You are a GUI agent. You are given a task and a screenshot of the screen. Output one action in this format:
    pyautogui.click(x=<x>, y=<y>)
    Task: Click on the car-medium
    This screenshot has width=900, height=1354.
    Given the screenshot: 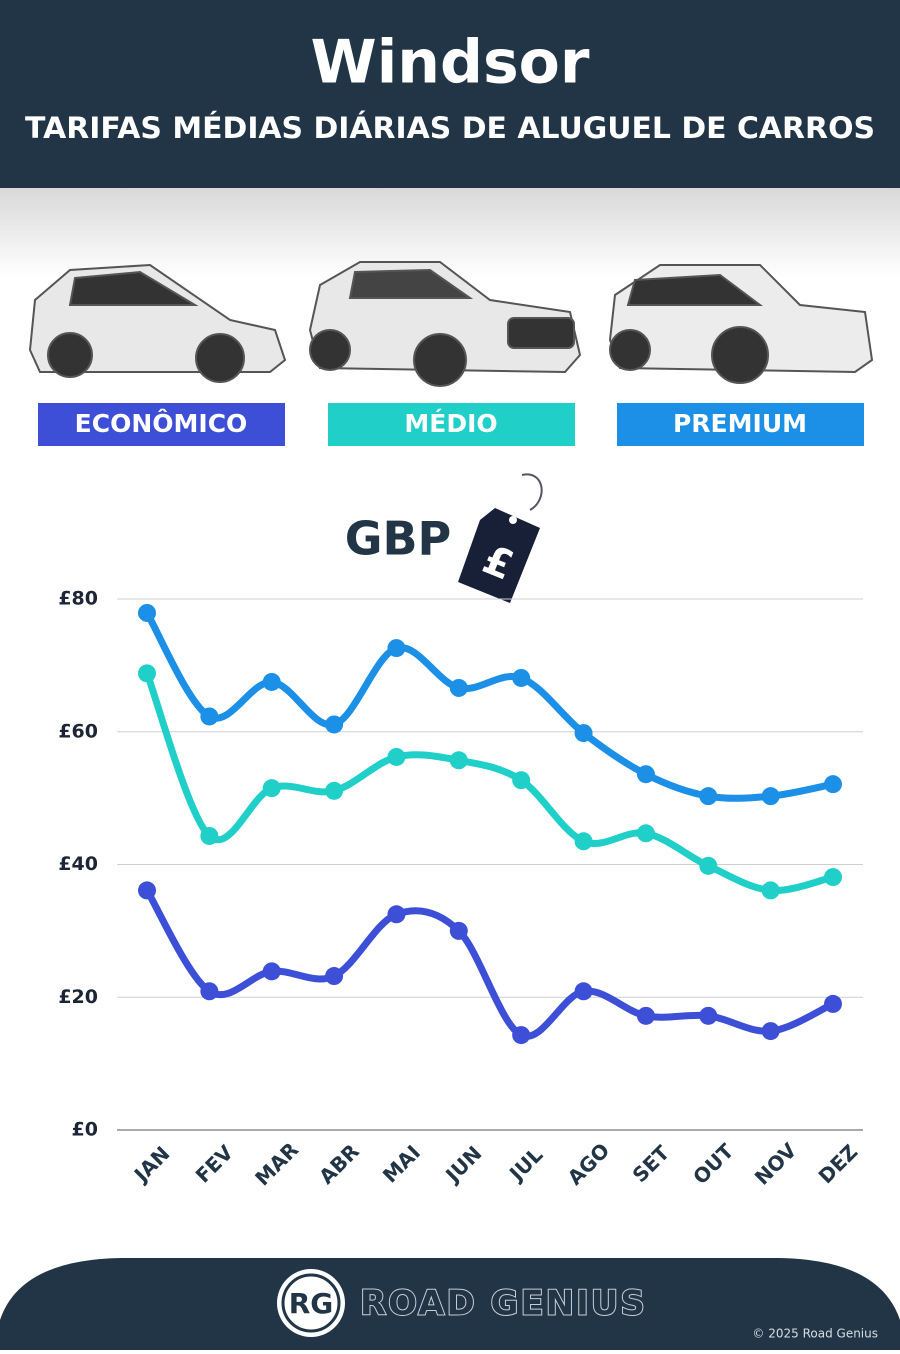 What is the action you would take?
    pyautogui.click(x=445, y=324)
    